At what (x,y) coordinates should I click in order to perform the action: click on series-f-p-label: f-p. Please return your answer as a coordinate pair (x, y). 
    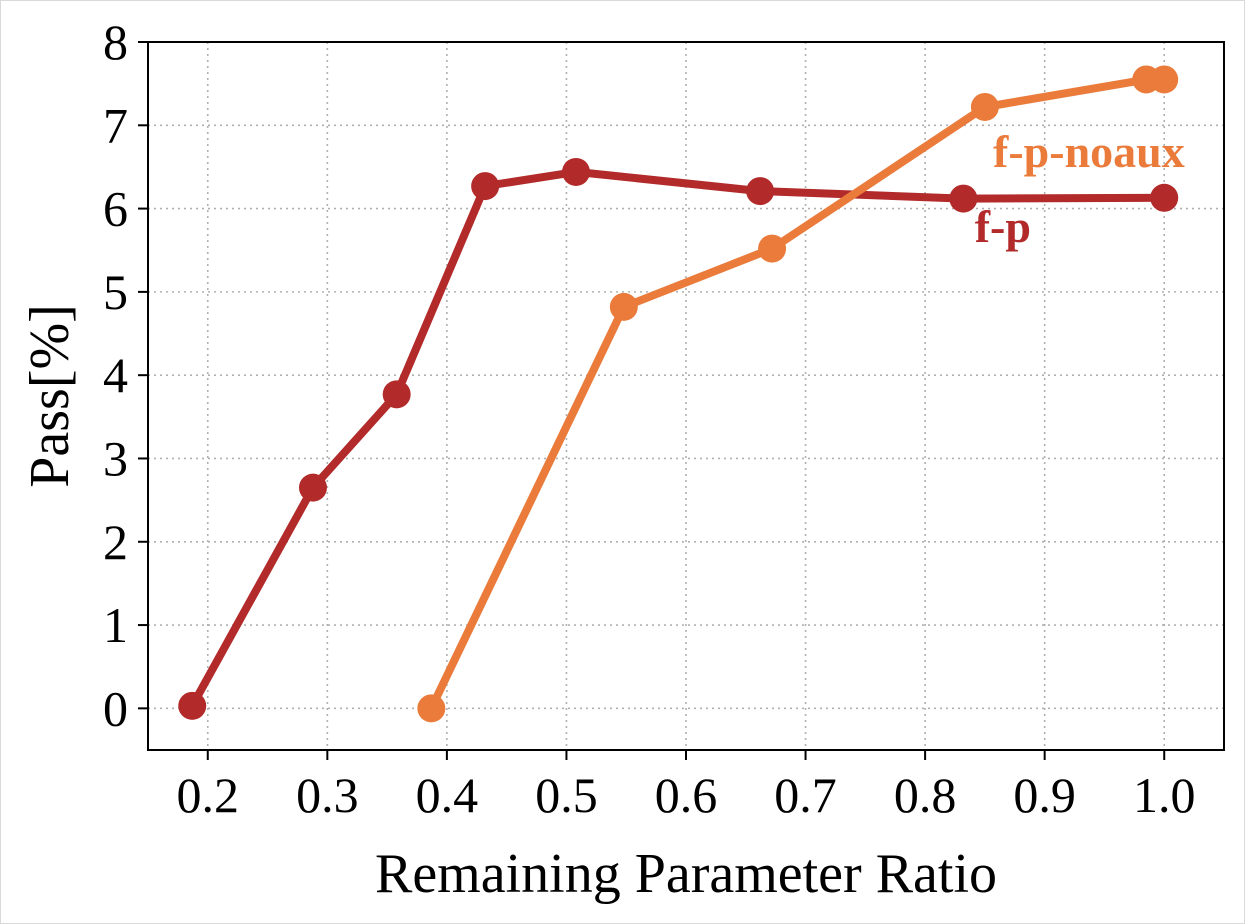
    Looking at the image, I should click on (1003, 226).